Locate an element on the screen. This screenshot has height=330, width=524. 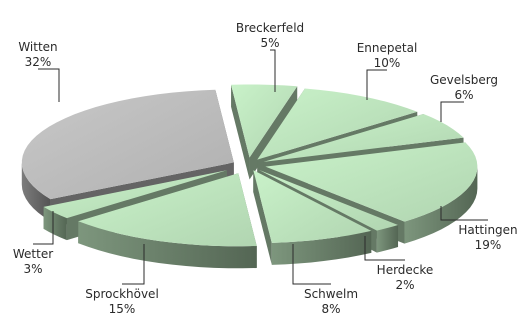
slice-label-breckerfeld: Breckerfeld is located at coordinates (270, 28).